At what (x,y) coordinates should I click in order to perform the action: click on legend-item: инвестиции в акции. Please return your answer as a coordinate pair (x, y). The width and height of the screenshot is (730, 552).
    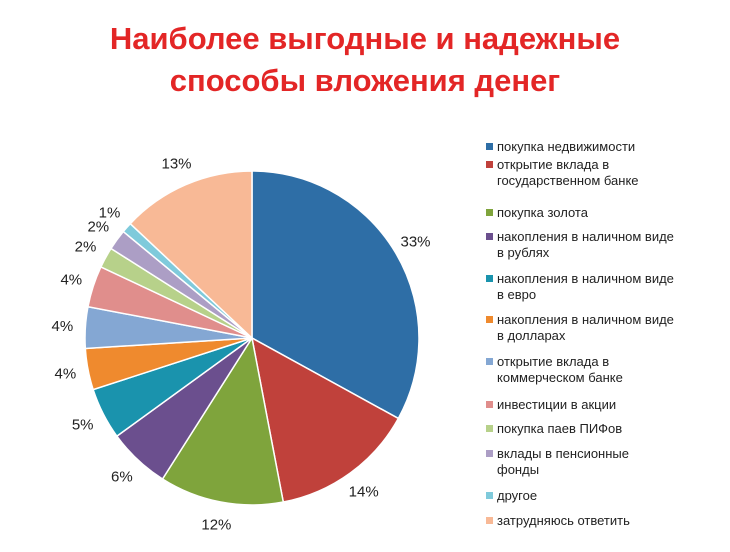
    Looking at the image, I should click on (551, 404).